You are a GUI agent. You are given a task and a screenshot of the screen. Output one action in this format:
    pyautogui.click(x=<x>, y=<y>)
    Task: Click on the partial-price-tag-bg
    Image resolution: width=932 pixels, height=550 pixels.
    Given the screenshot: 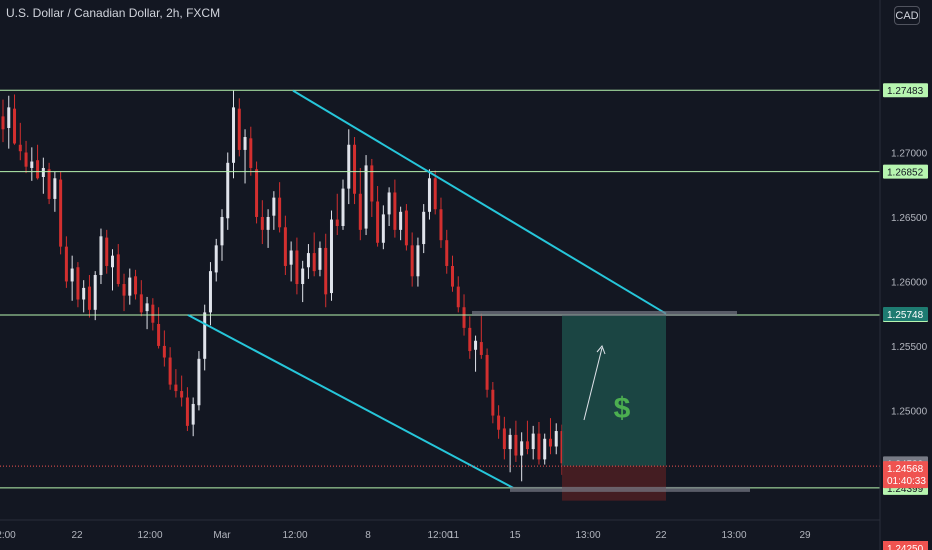 What is the action you would take?
    pyautogui.click(x=905, y=545)
    